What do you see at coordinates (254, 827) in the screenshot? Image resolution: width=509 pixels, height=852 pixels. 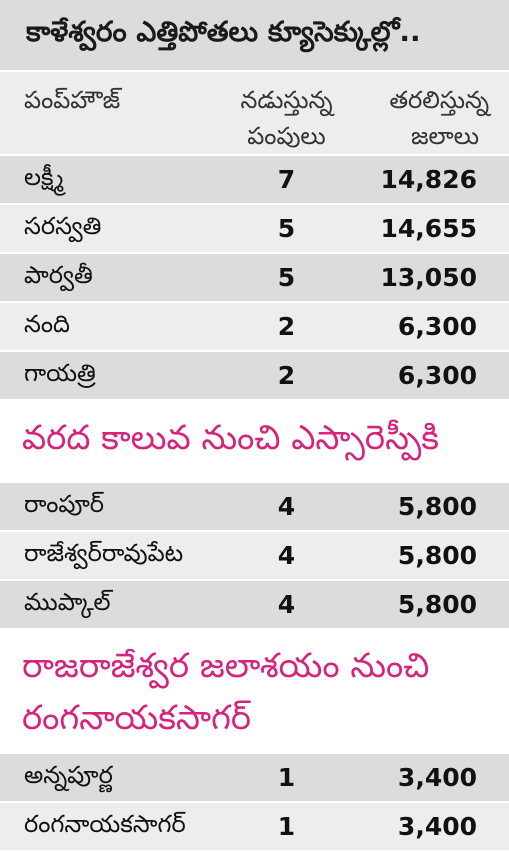 I see `table-row: రంగనాయకసాగర్ 1 3,400` at bounding box center [254, 827].